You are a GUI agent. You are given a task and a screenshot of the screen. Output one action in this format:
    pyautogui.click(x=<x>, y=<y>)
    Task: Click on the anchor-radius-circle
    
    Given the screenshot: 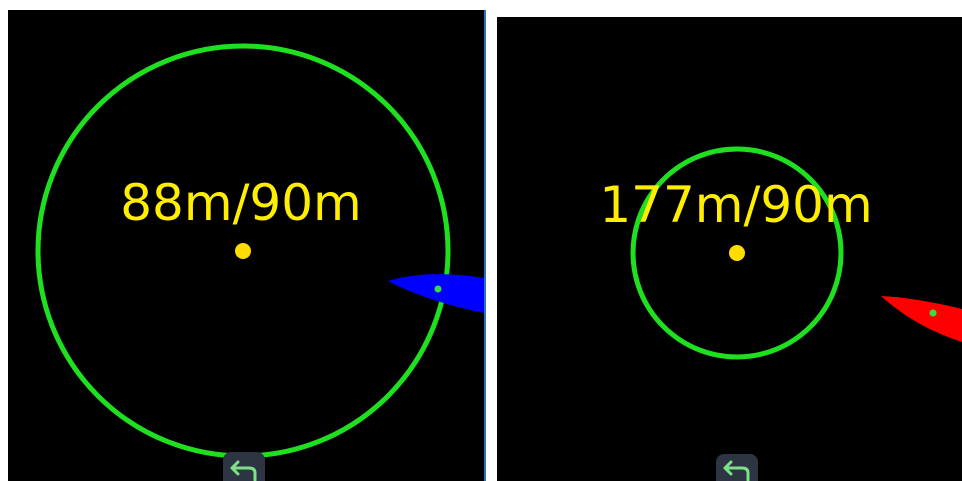 What is the action you would take?
    pyautogui.click(x=737, y=253)
    